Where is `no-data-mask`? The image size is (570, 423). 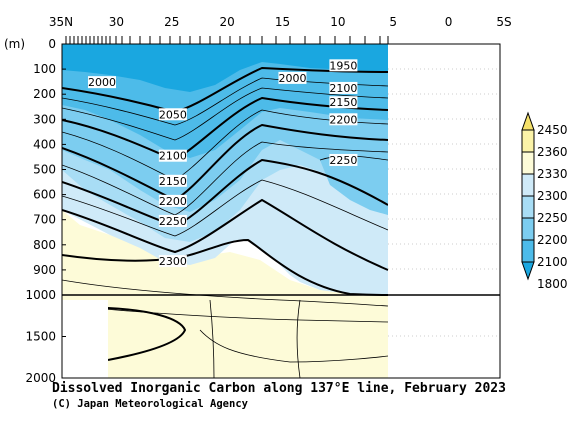 no-data-mask is located at coordinates (85, 339).